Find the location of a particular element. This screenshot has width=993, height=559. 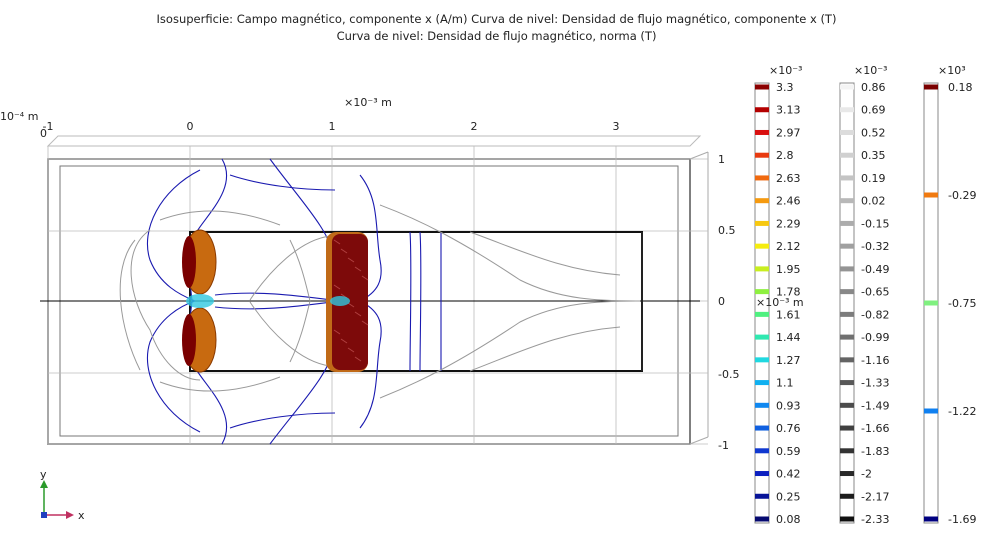

colorbar-label: -0.65 is located at coordinates (875, 292).